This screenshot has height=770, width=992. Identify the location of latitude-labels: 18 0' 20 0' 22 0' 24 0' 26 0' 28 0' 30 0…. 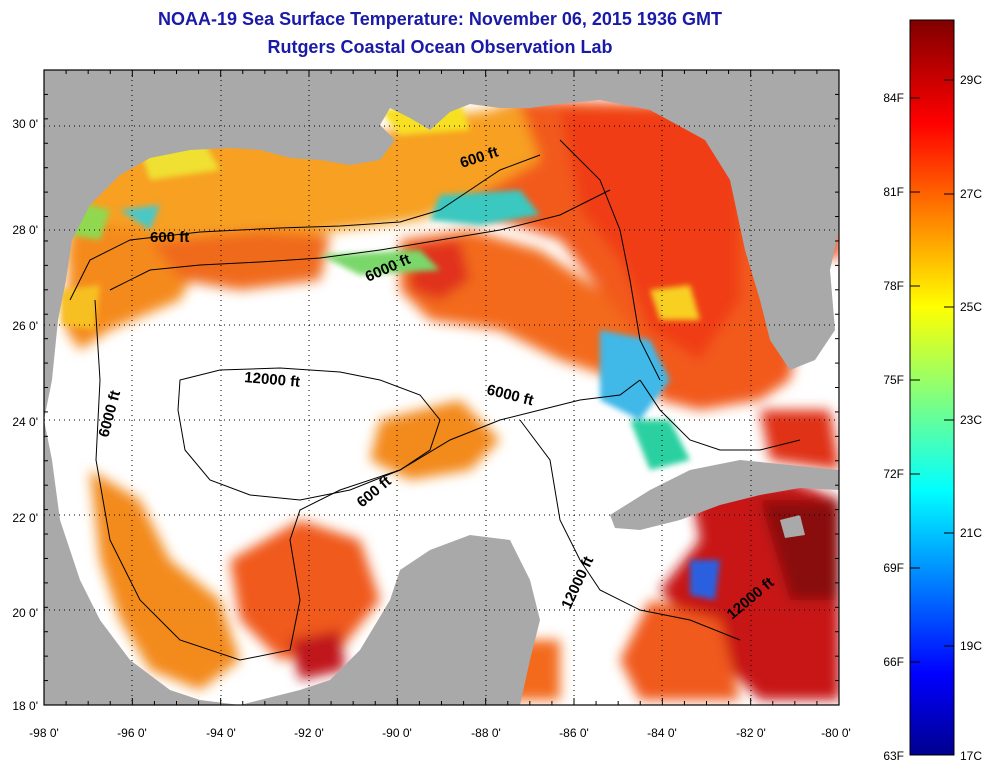
(25, 415).